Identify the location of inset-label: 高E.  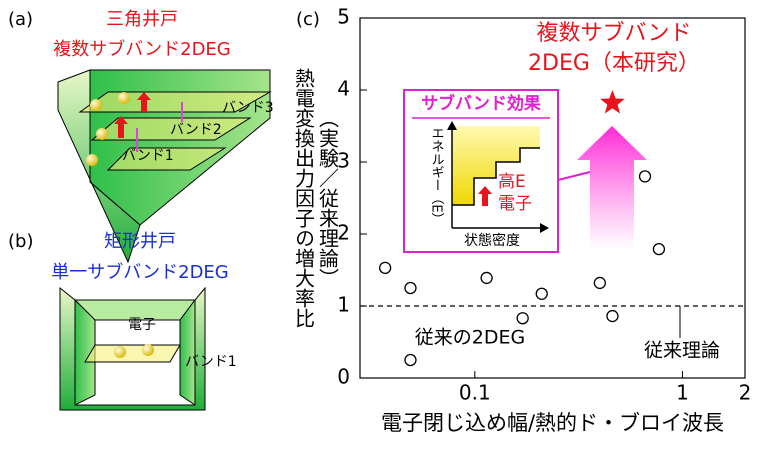
(512, 182).